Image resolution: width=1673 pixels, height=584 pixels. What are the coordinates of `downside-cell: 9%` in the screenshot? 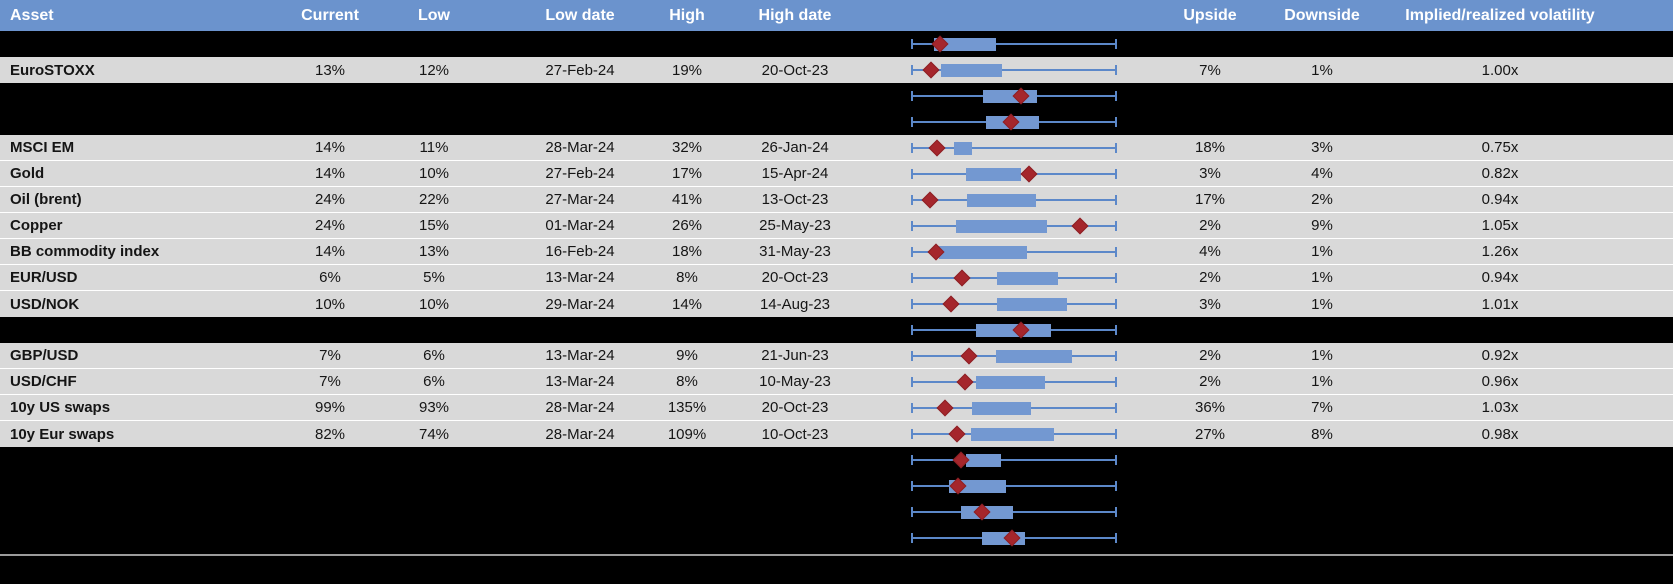 It's located at (1322, 225).